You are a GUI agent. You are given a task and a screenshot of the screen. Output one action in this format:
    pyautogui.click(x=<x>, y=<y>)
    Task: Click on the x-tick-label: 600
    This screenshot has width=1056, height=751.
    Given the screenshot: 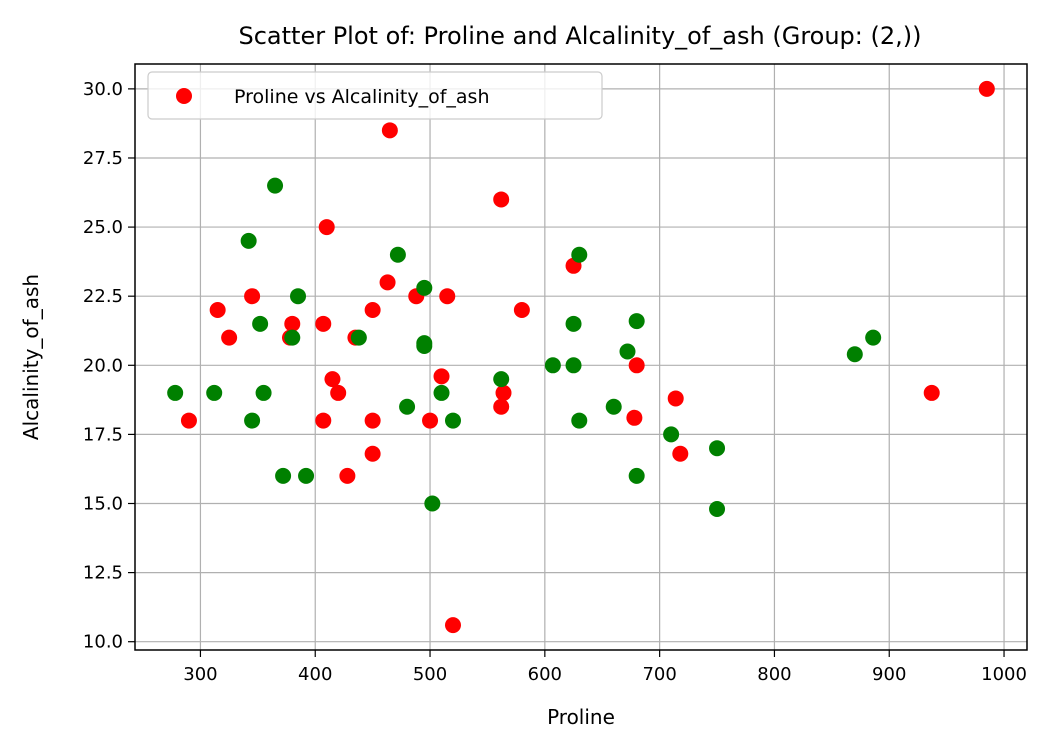 What is the action you would take?
    pyautogui.click(x=545, y=674)
    